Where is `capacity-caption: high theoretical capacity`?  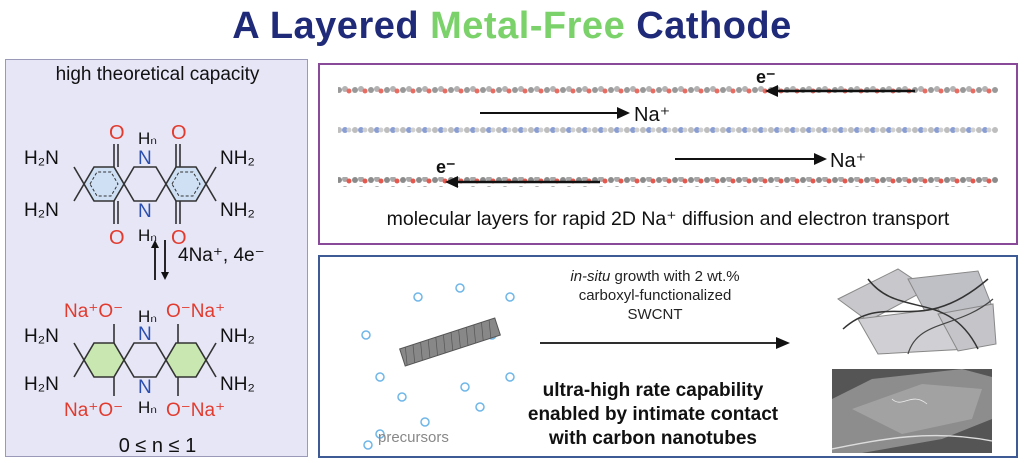
capacity-caption: high theoretical capacity is located at coordinates (157, 74).